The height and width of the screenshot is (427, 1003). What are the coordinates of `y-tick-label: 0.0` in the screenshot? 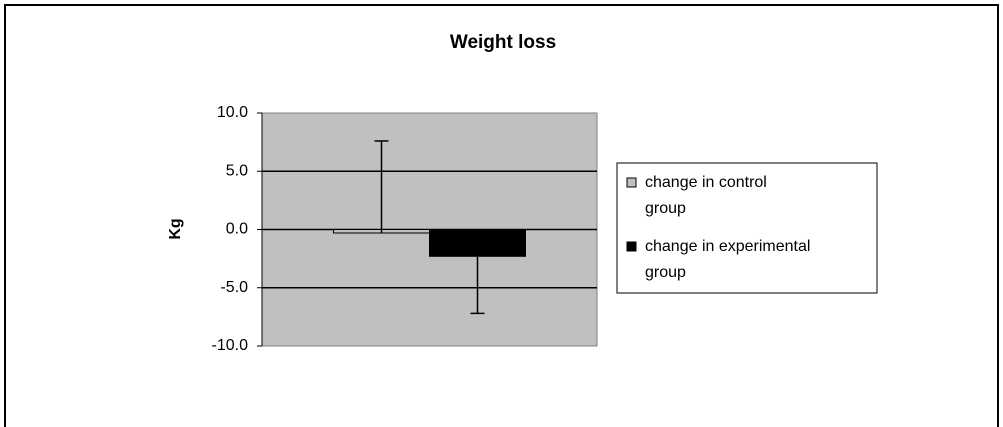 It's located at (237, 229).